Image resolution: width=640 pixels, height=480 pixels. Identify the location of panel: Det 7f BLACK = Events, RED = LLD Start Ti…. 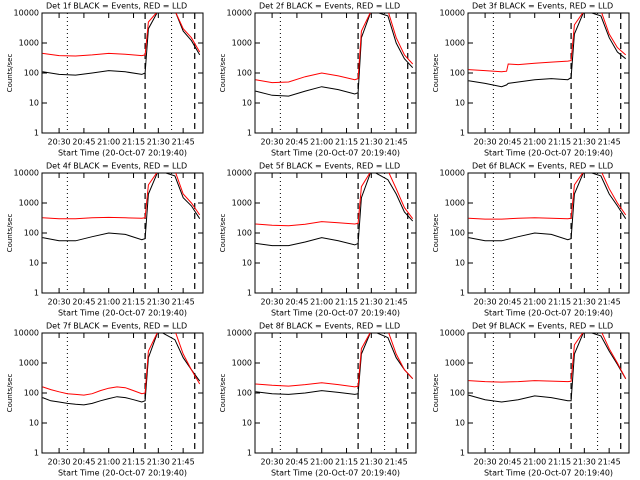
(105, 400).